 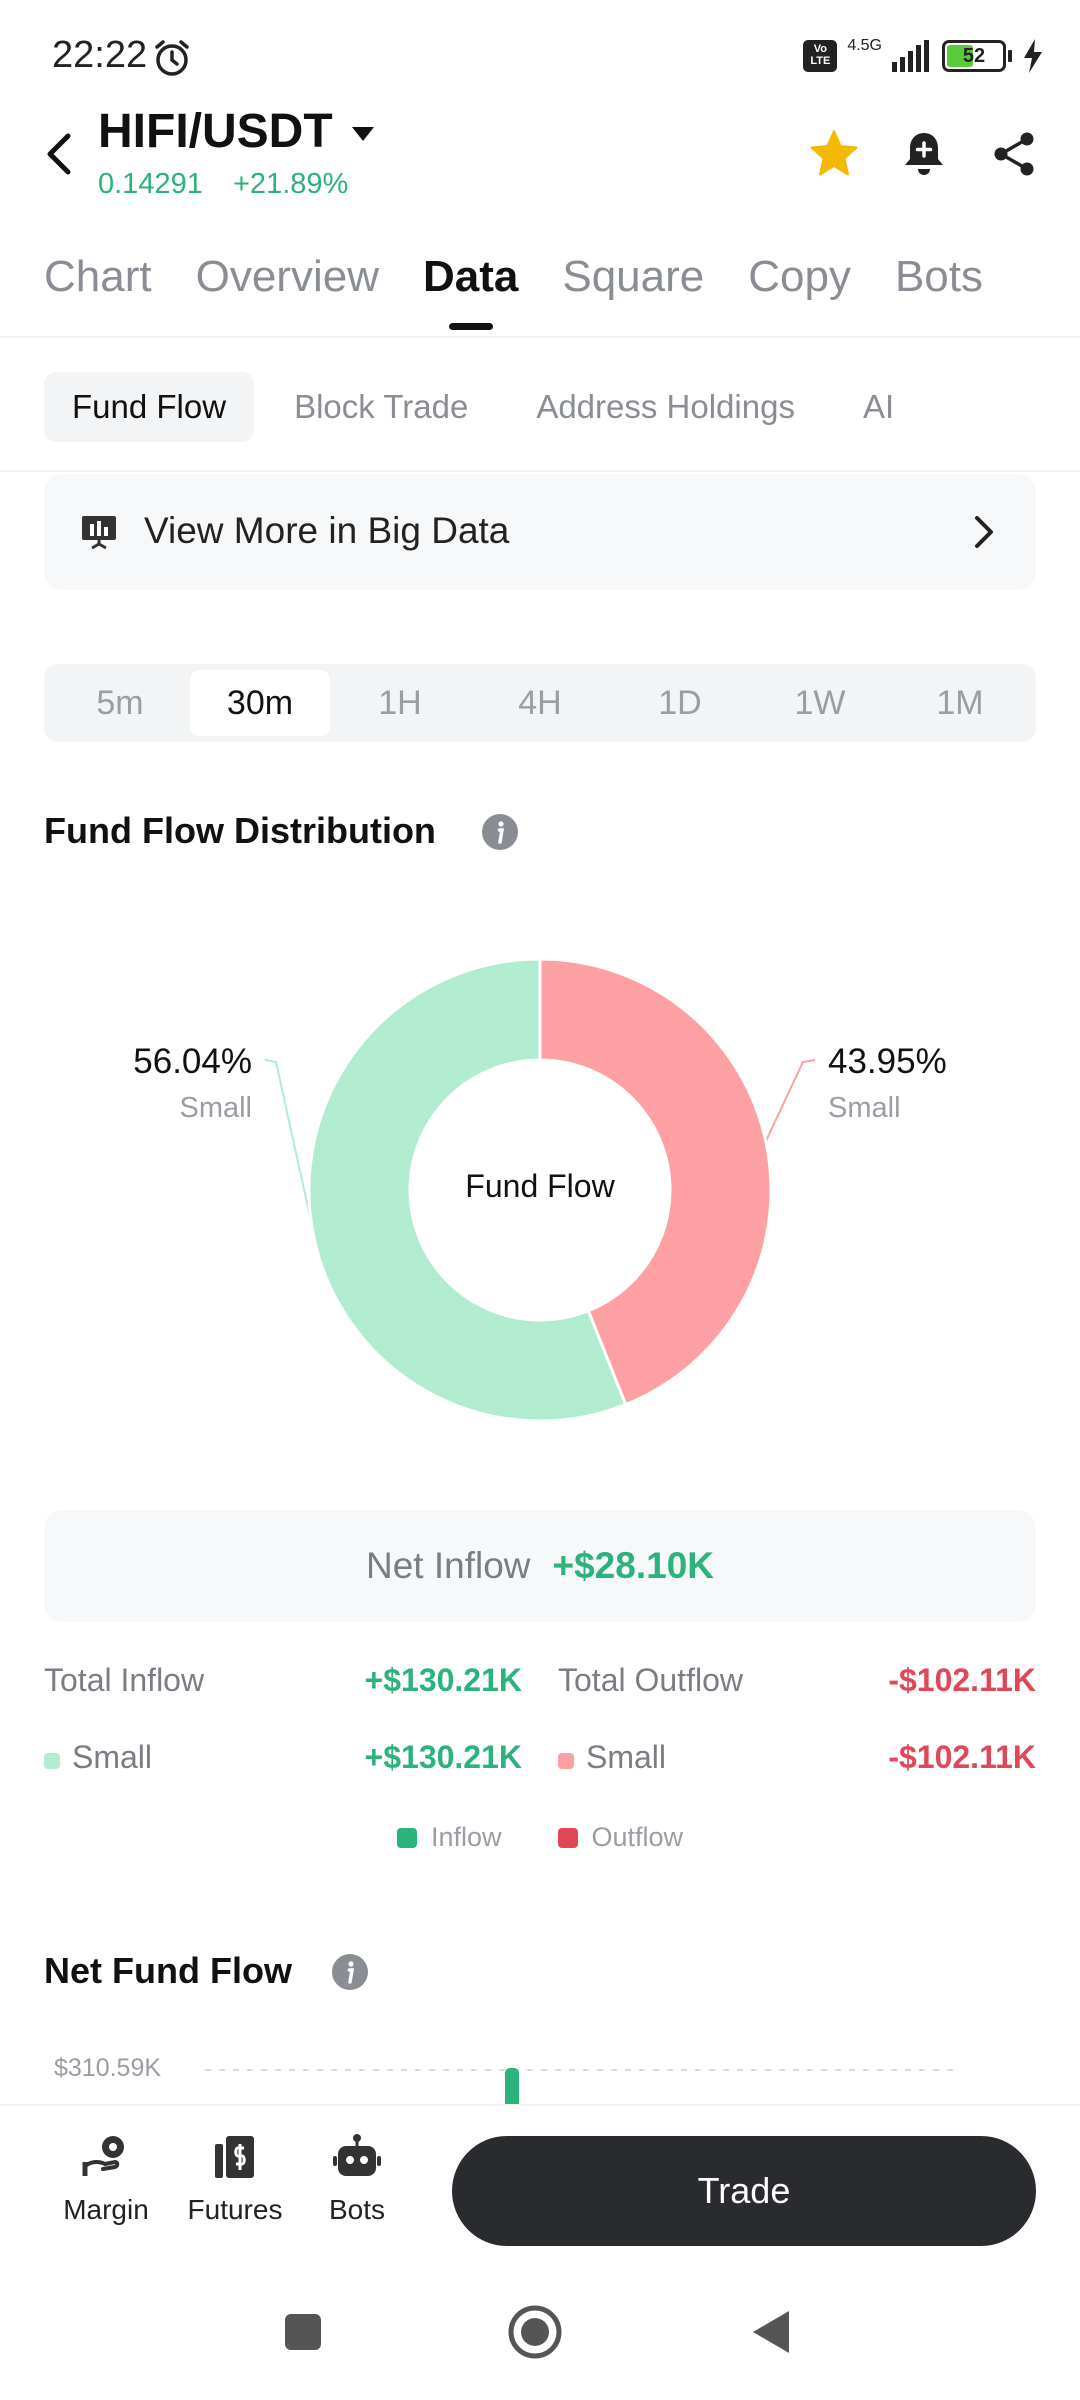 What do you see at coordinates (540, 1837) in the screenshot?
I see `flow-legend: Inflow Outflow` at bounding box center [540, 1837].